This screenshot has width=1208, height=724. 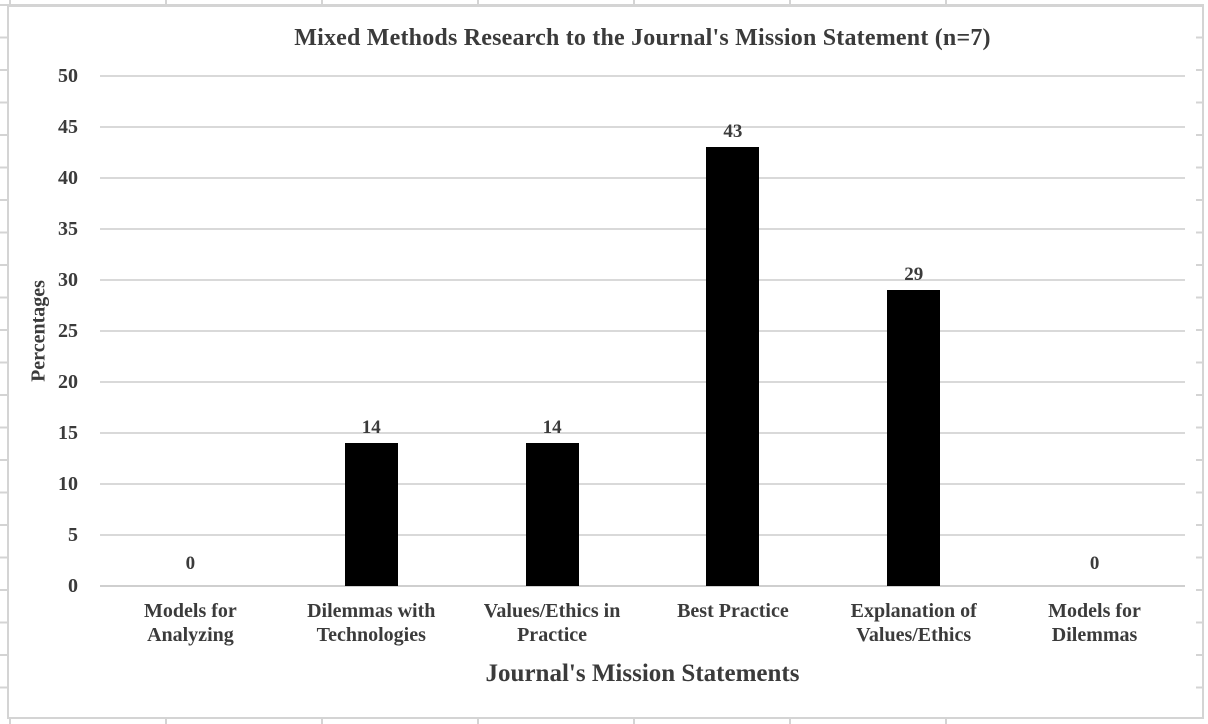 I want to click on y-axis-tick-labels: 0 5 10 15 20 25 30 35 40 45 50, so click(x=43, y=362).